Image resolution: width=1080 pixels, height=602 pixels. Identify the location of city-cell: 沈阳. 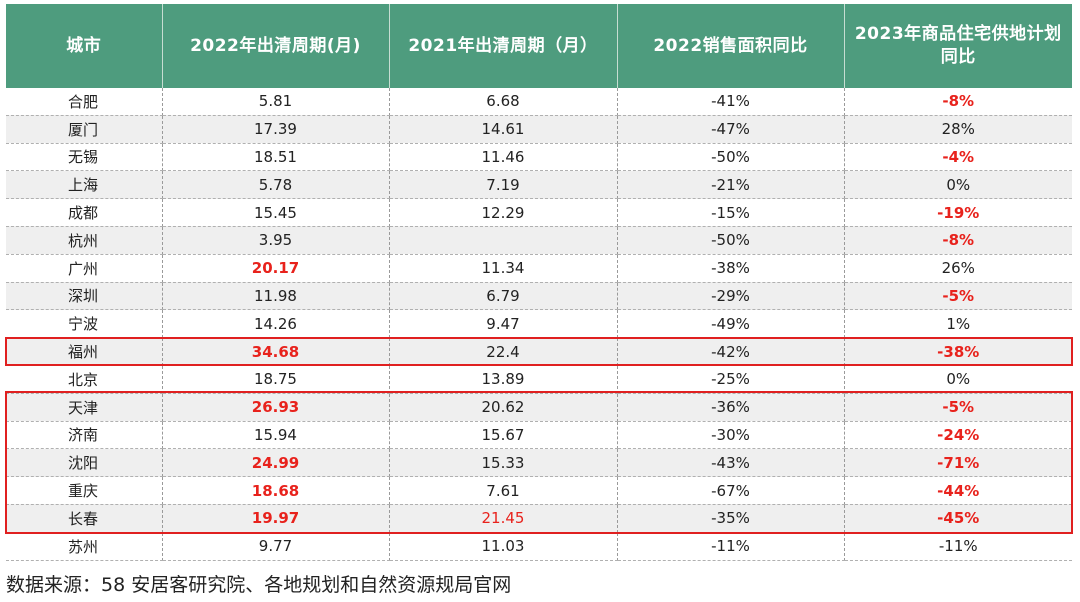
(84, 463).